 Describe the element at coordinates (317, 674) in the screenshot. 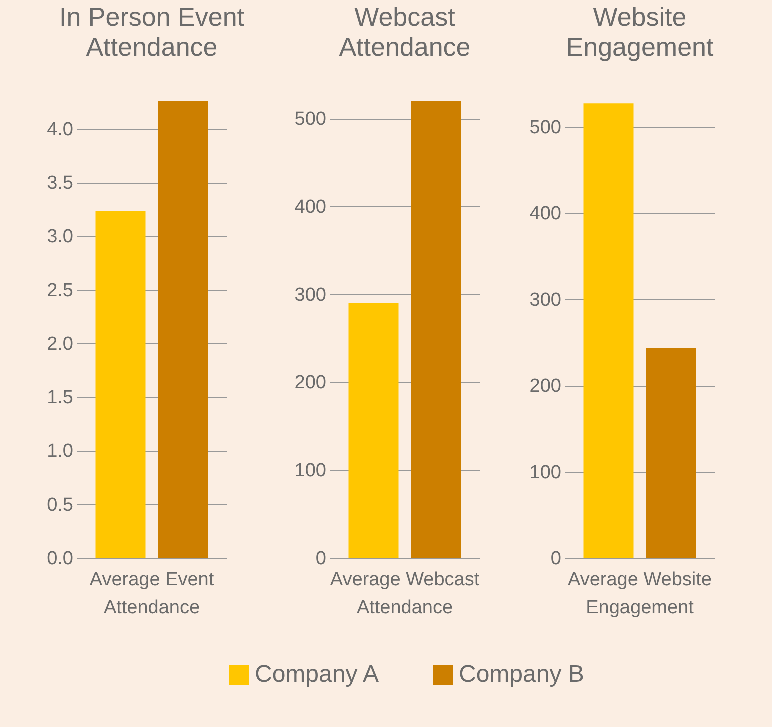

I see `legend-label: Company A` at that location.